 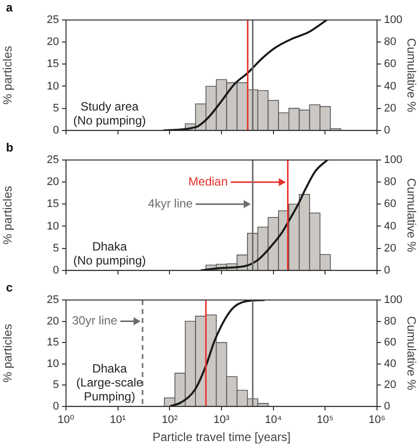 What do you see at coordinates (109, 253) in the screenshot?
I see `annotation: Dhaka (No pumping)` at bounding box center [109, 253].